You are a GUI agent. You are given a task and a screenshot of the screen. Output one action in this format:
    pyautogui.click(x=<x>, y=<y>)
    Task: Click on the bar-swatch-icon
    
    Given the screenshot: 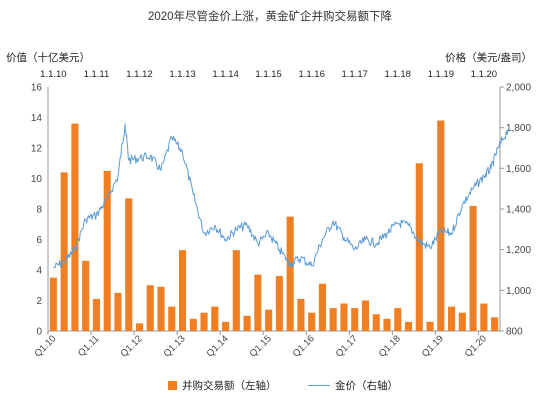 What is the action you would take?
    pyautogui.click(x=172, y=385)
    